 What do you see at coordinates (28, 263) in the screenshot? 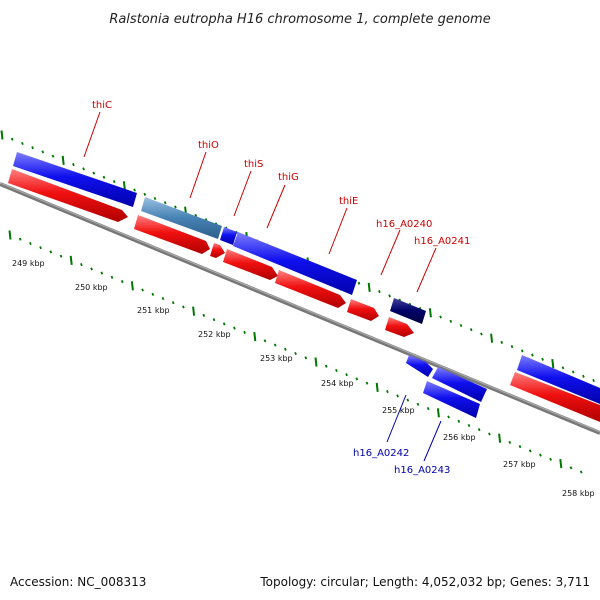
I see `scale-label-249: 249 kbp` at bounding box center [28, 263].